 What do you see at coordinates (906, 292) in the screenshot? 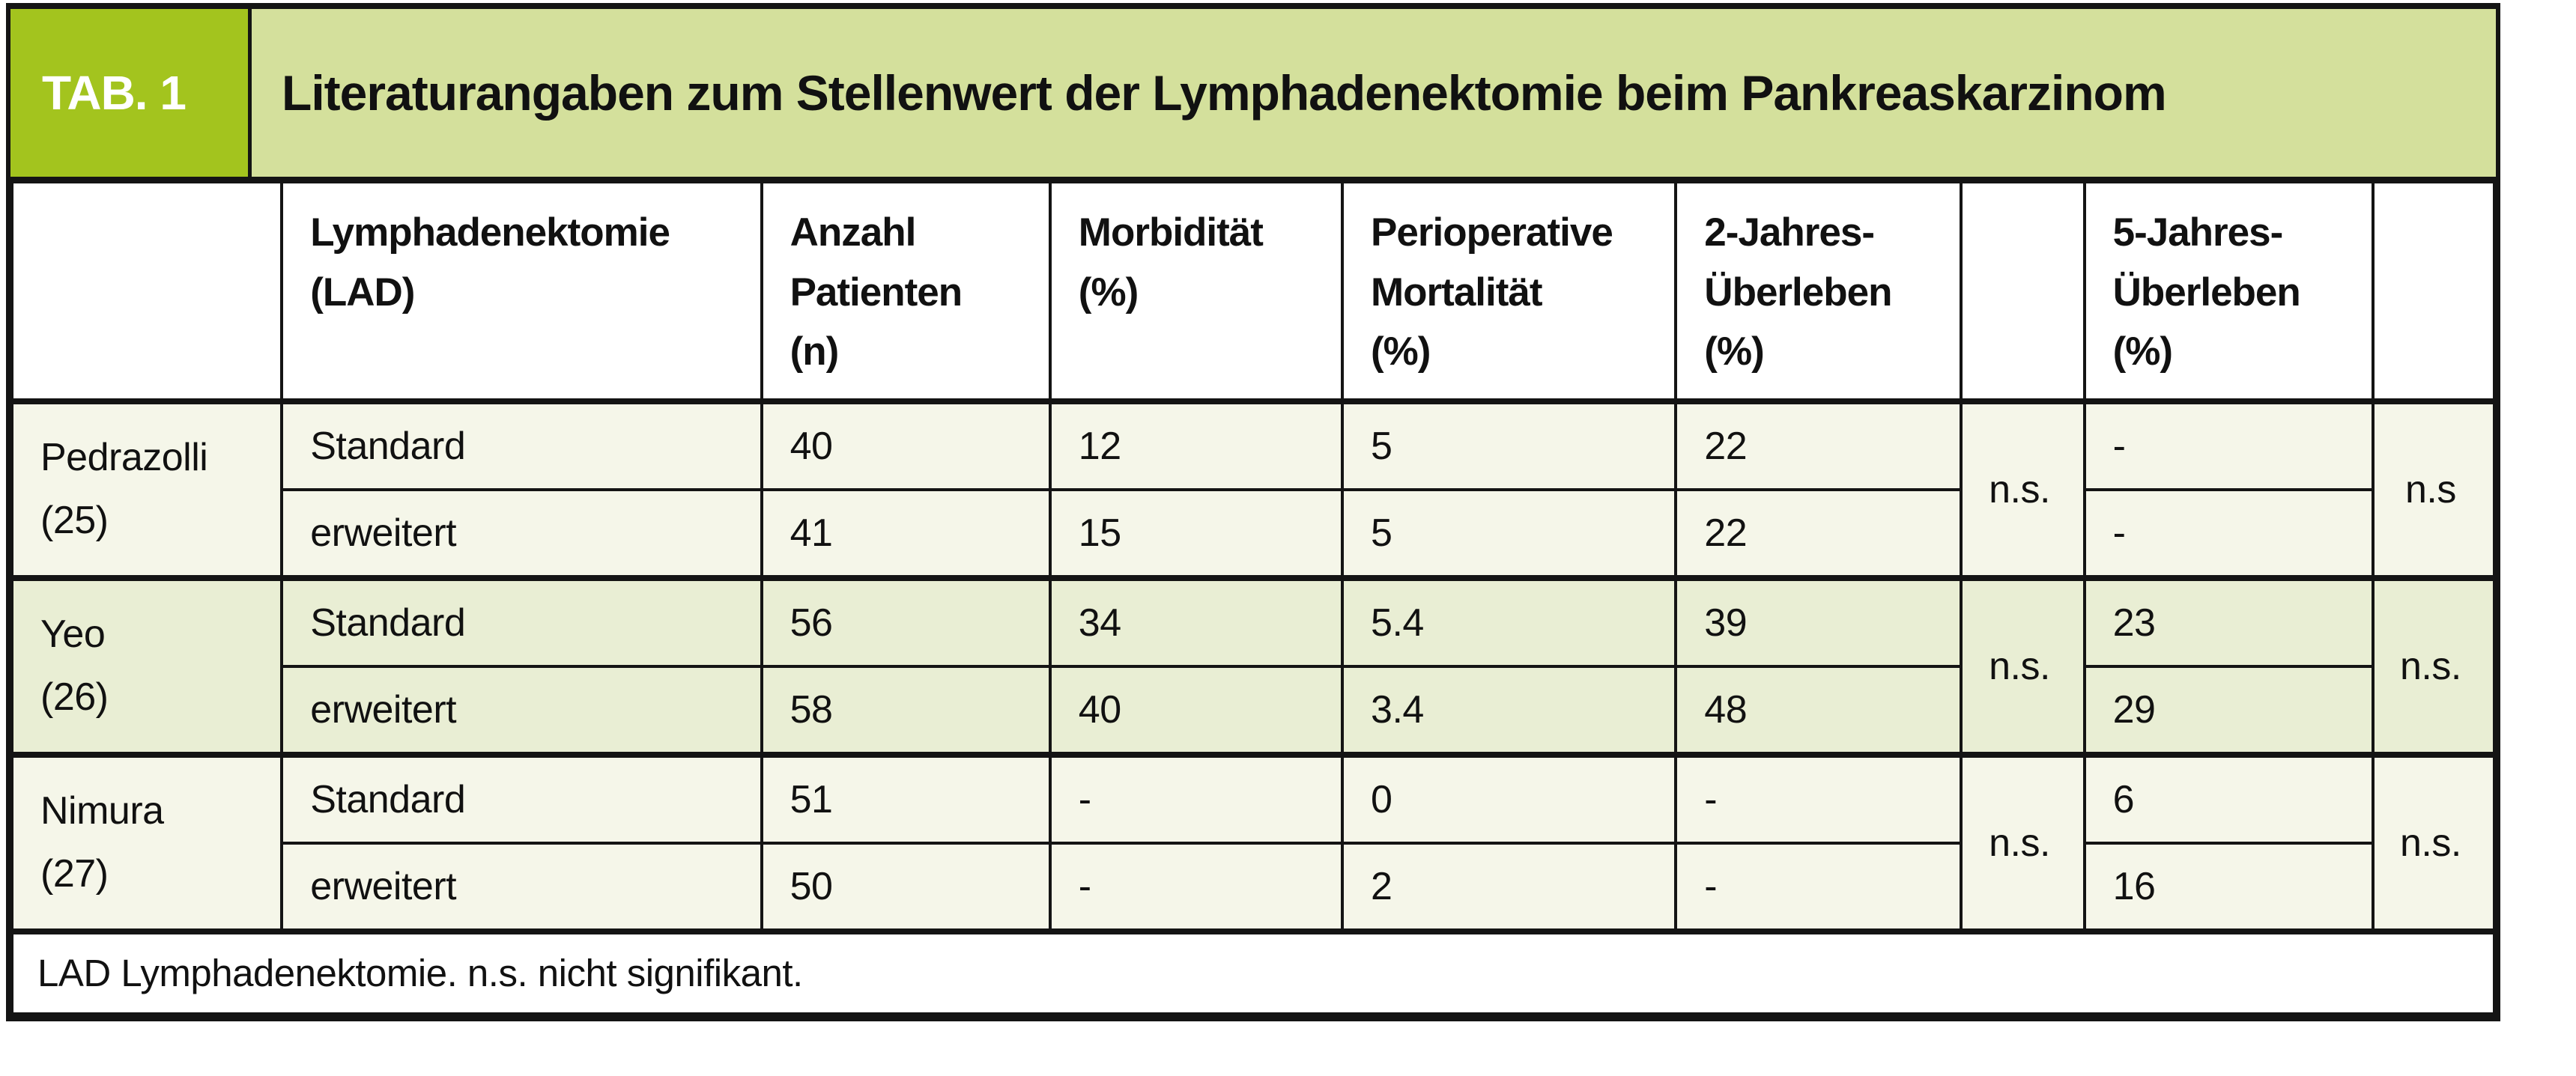
I see `header-cell-patients: Anzahl Patienten (n)` at bounding box center [906, 292].